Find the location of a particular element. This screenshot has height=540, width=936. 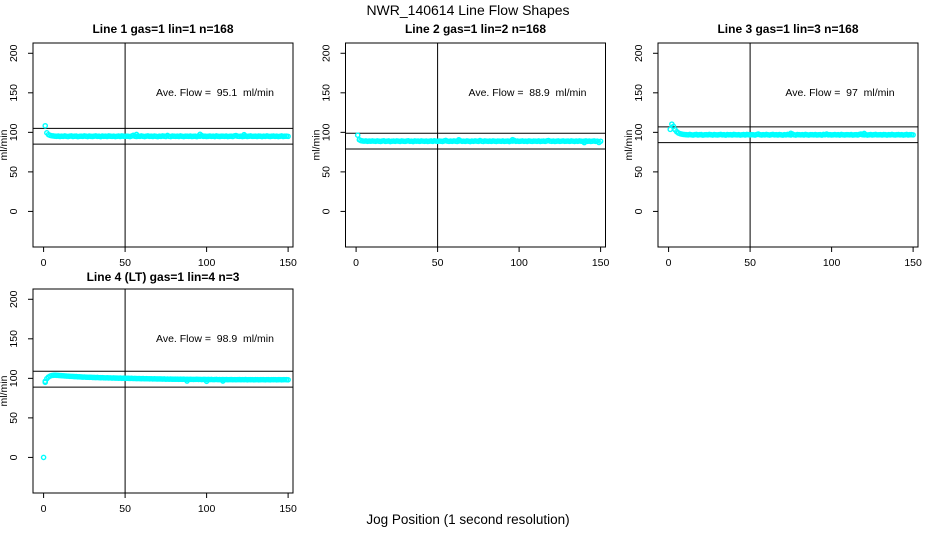

subplot-3-y-axis-label: ml/min is located at coordinates (629, 144).